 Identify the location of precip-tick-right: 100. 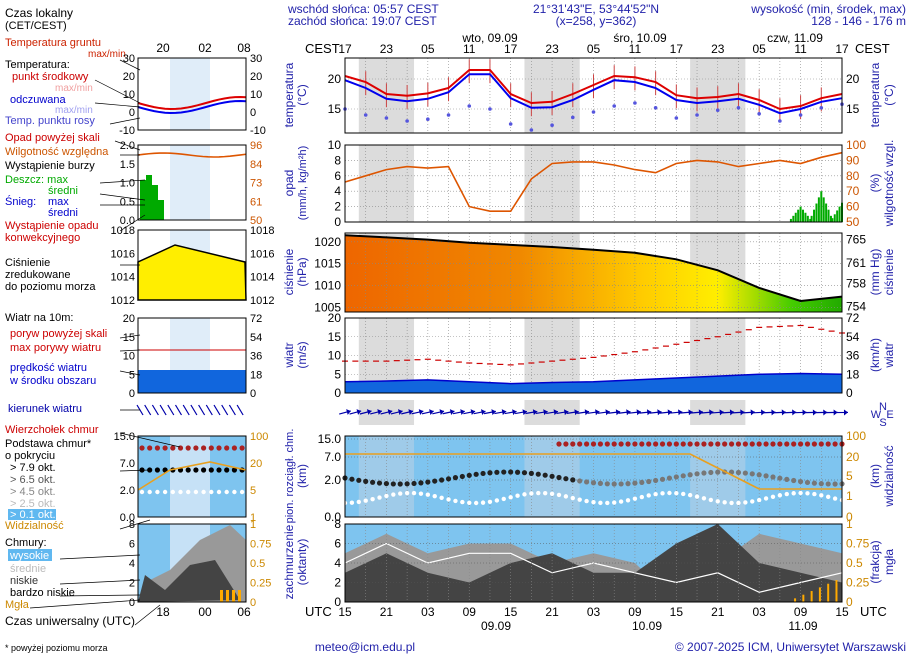
(856, 145).